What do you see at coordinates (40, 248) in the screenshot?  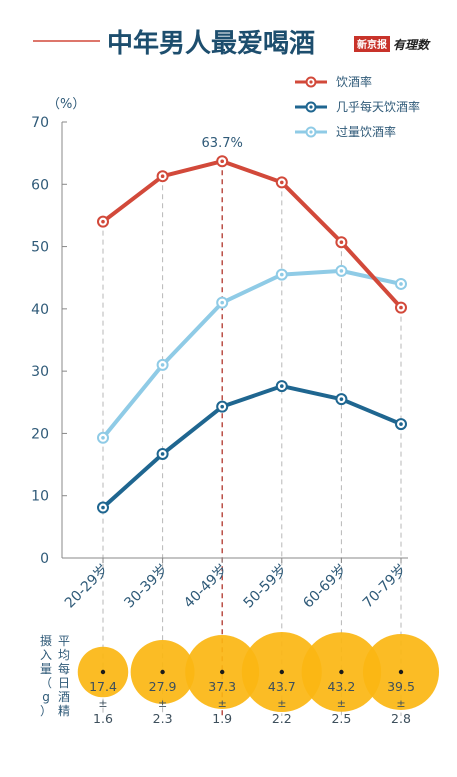 I see `y-tick-label: 50` at bounding box center [40, 248].